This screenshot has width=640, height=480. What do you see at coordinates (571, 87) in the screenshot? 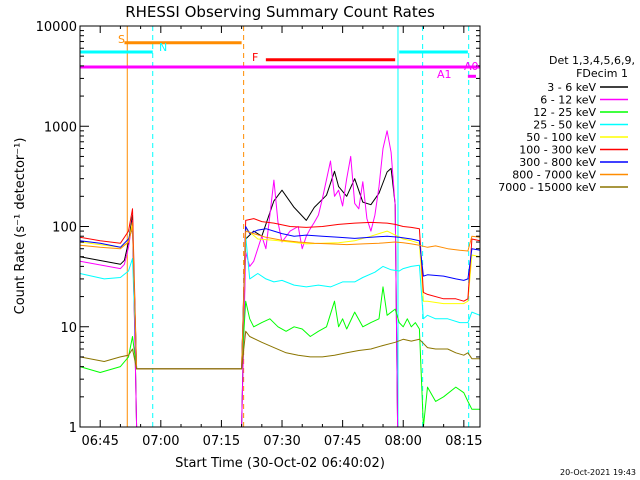
I see `legend-label-3-6-kev: 3 - 6 keV` at bounding box center [571, 87].